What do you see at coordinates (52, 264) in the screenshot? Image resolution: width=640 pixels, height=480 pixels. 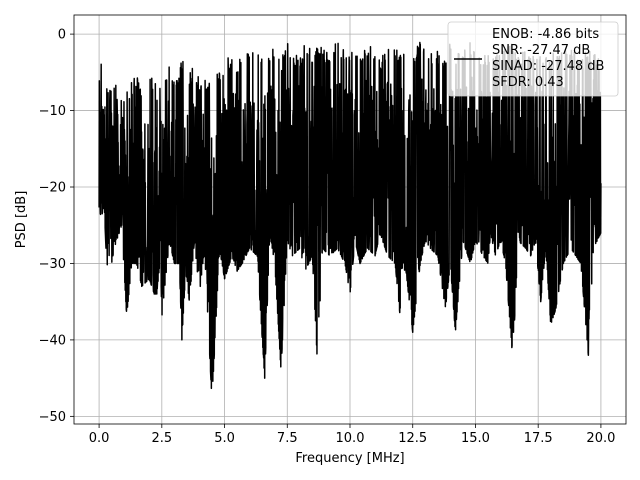 I see `y-tick-label: −30` at bounding box center [52, 264].